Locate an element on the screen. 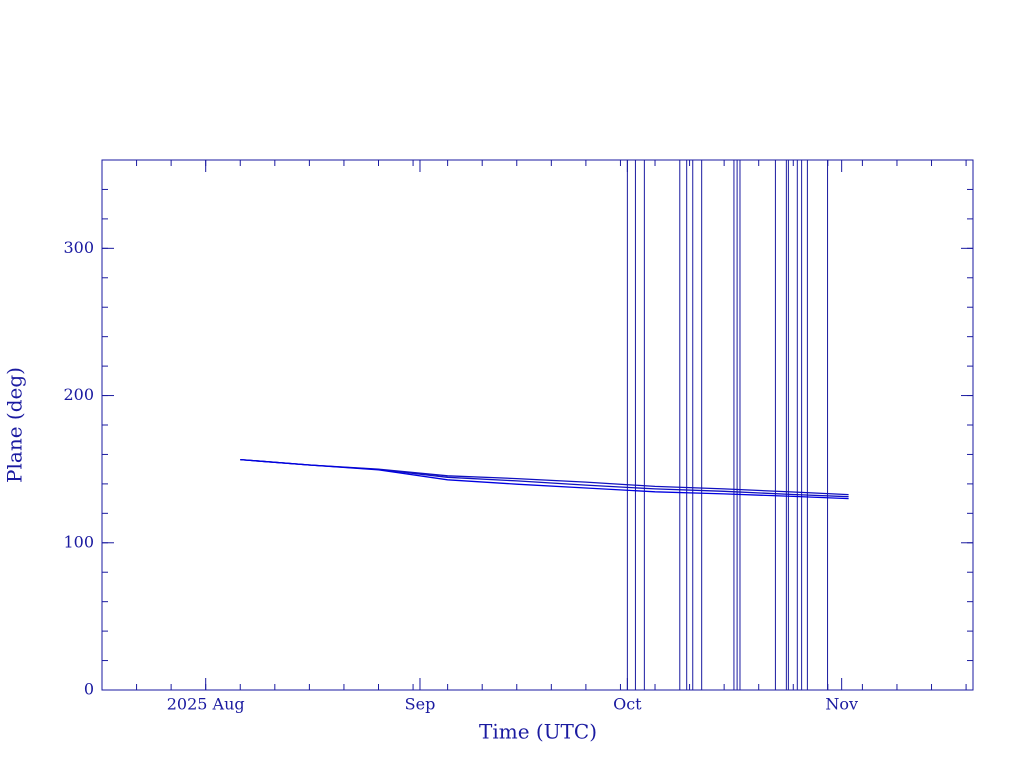 This screenshot has width=1024, height=768. y-tick-label: 0 is located at coordinates (89, 689).